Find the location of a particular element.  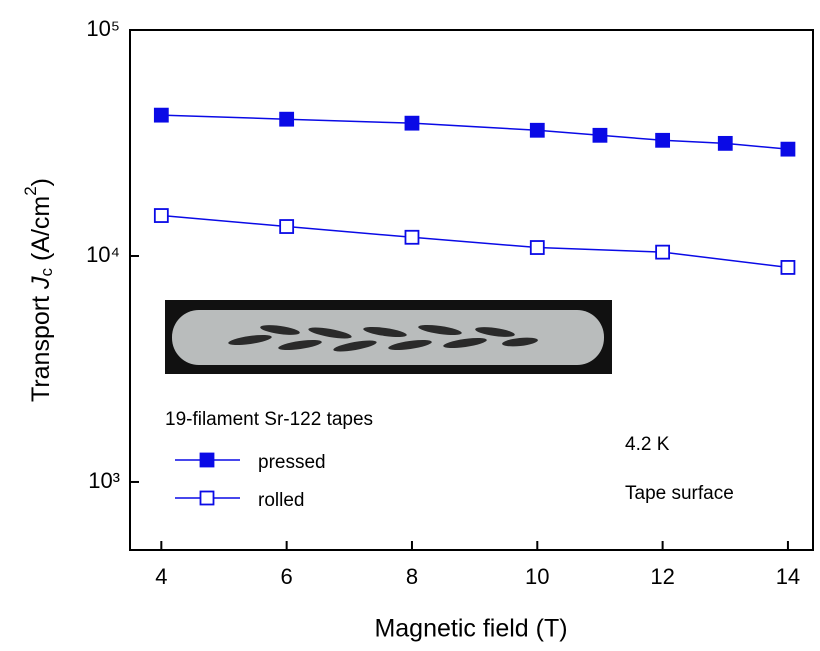

y-tick-label: 10⁴ is located at coordinates (103, 254).